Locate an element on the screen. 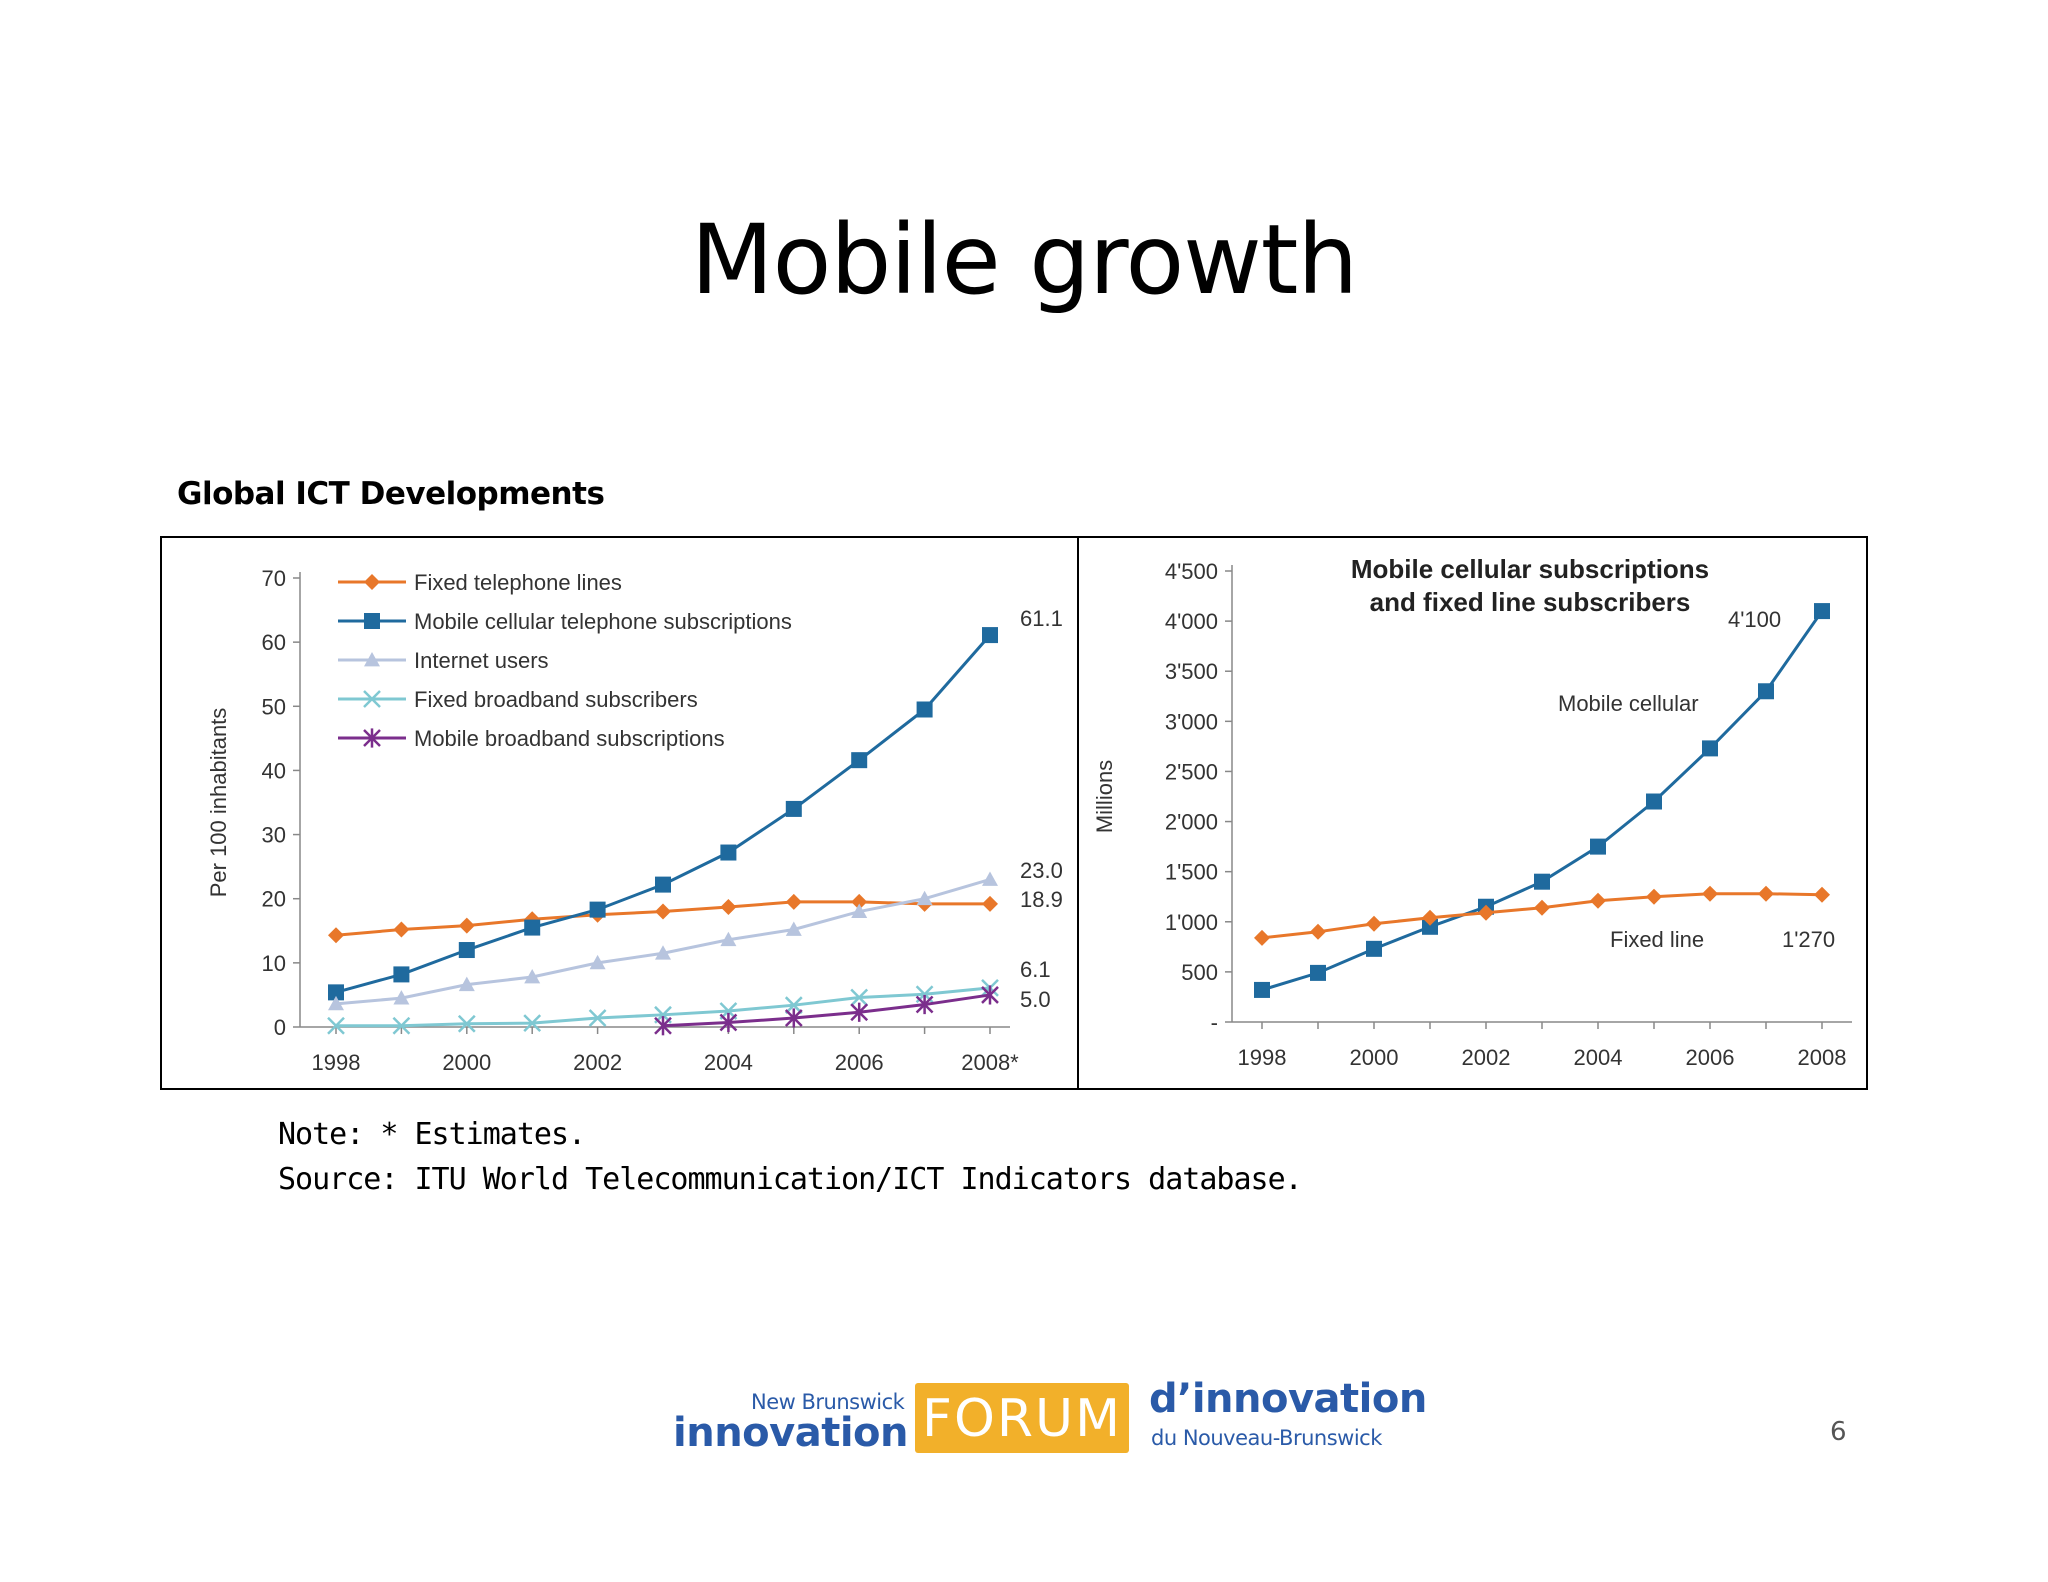 The image size is (2048, 1582). legend-marker-3-stroke is located at coordinates (372, 699).